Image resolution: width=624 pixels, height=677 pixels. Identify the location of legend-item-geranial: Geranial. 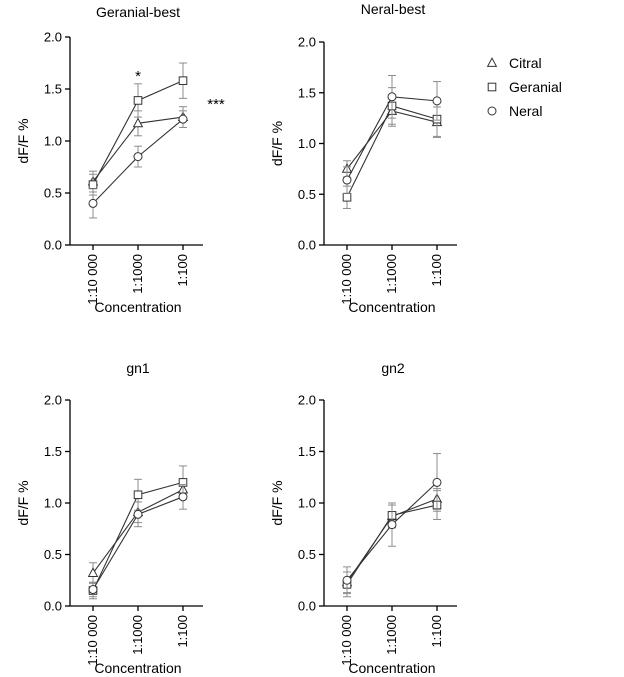
(524, 87).